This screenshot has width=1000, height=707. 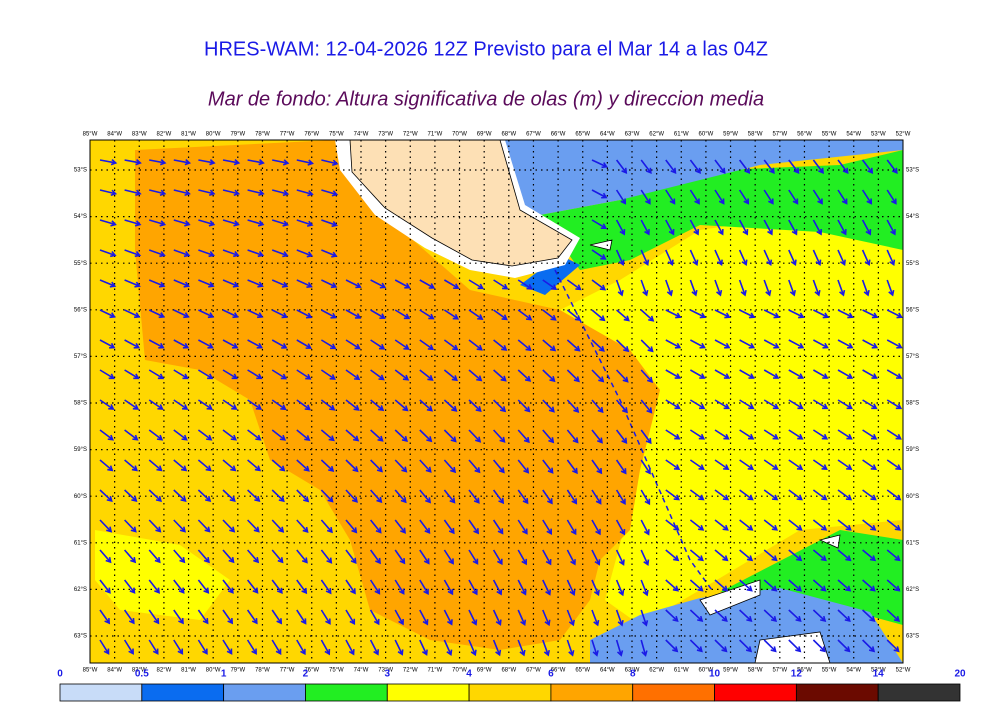 What do you see at coordinates (213, 135) in the screenshot?
I see `lon-label: 80°W` at bounding box center [213, 135].